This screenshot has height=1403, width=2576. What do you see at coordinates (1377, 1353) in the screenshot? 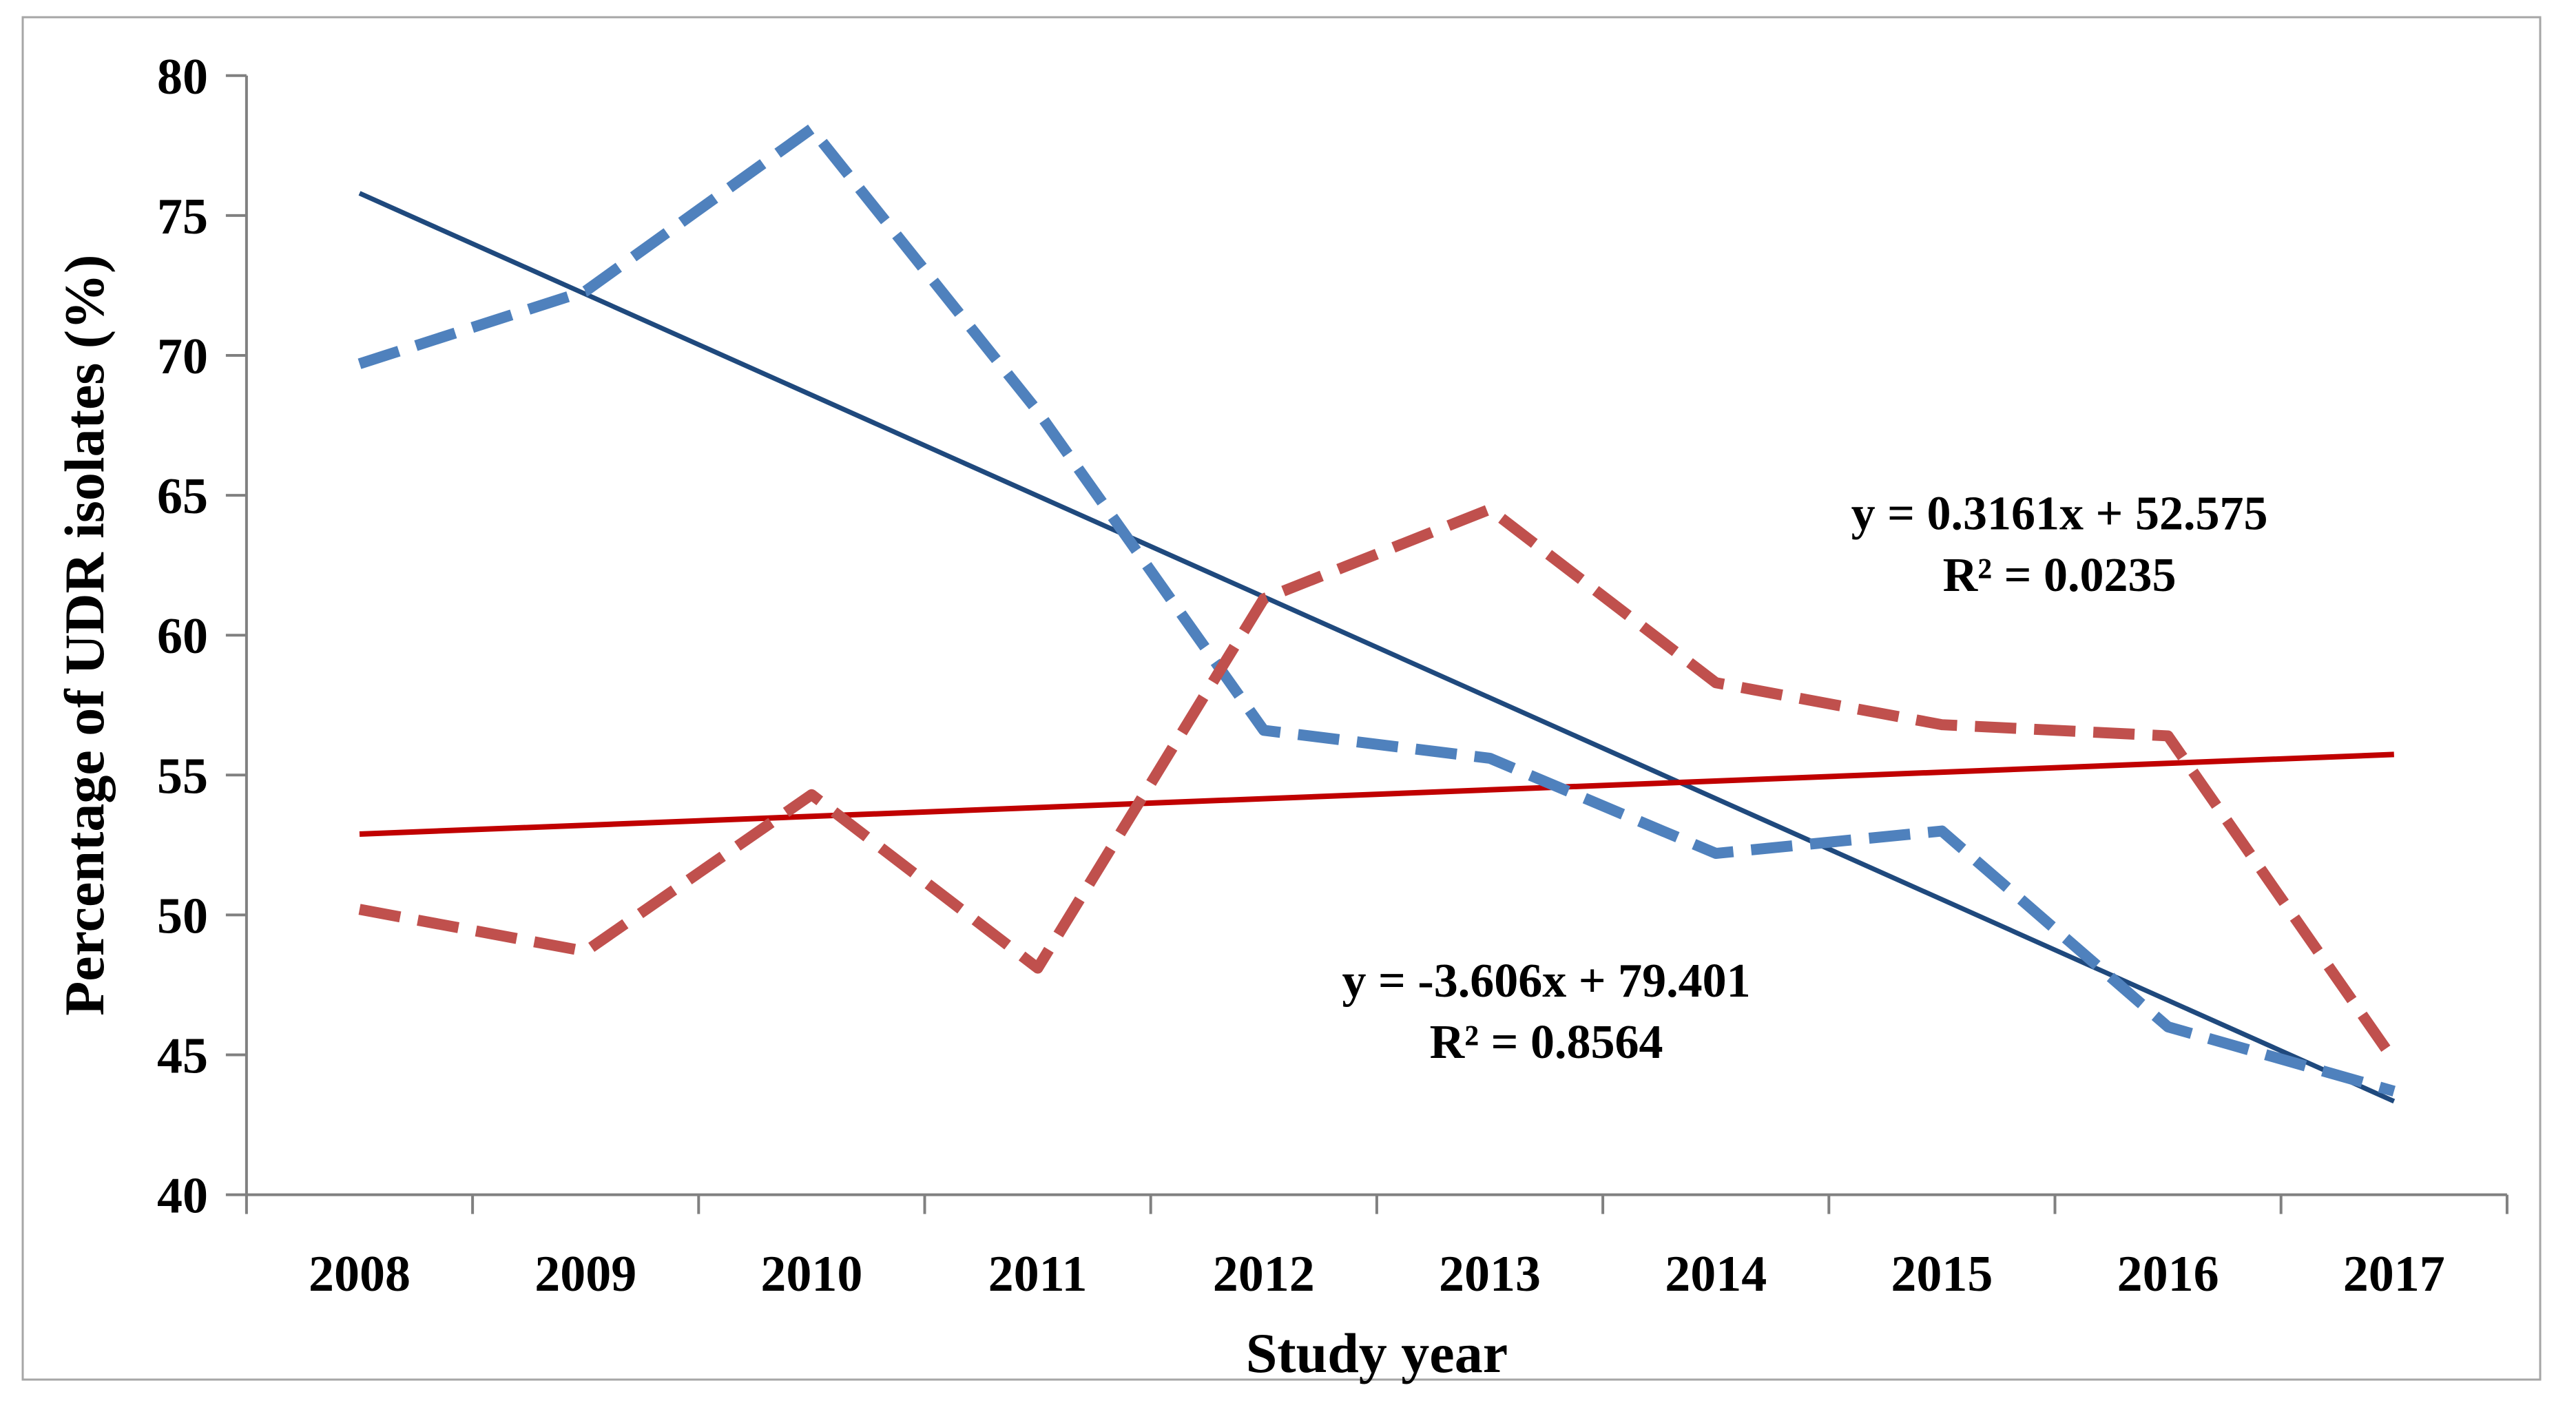
I see `x-axis-title: Study year` at bounding box center [1377, 1353].